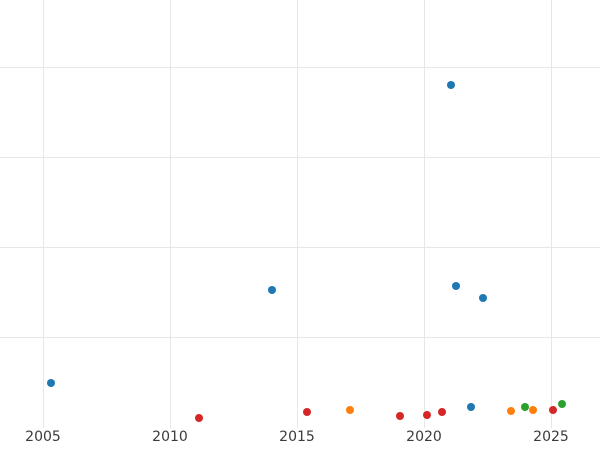 This screenshot has height=450, width=600. Describe the element at coordinates (170, 437) in the screenshot. I see `x-axis-tick-label: 2010` at that location.